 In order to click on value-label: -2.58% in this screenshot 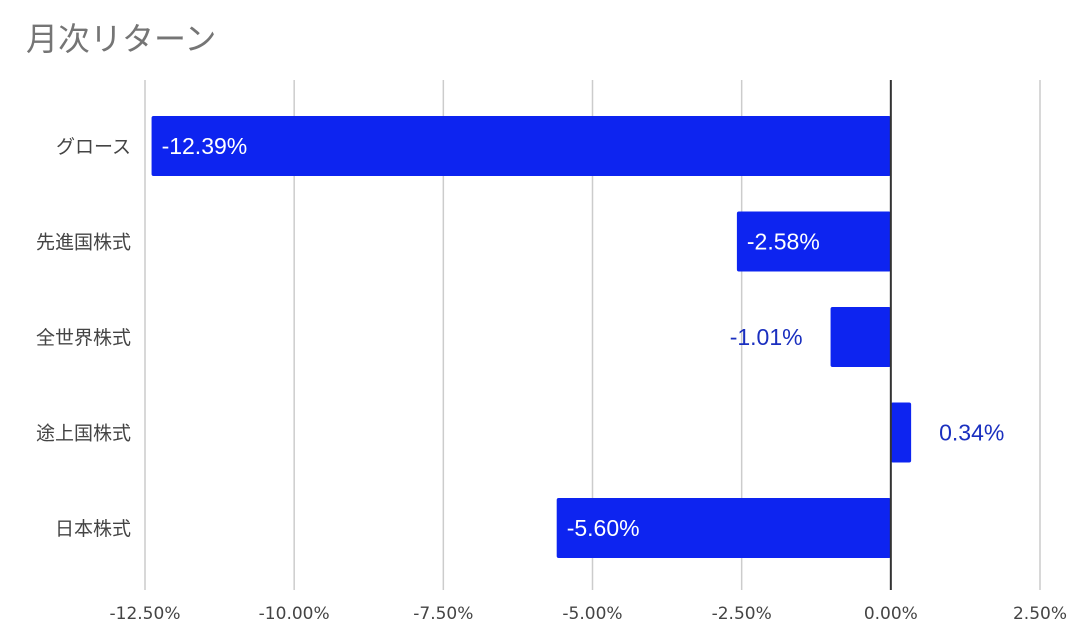, I will do `click(783, 242)`.